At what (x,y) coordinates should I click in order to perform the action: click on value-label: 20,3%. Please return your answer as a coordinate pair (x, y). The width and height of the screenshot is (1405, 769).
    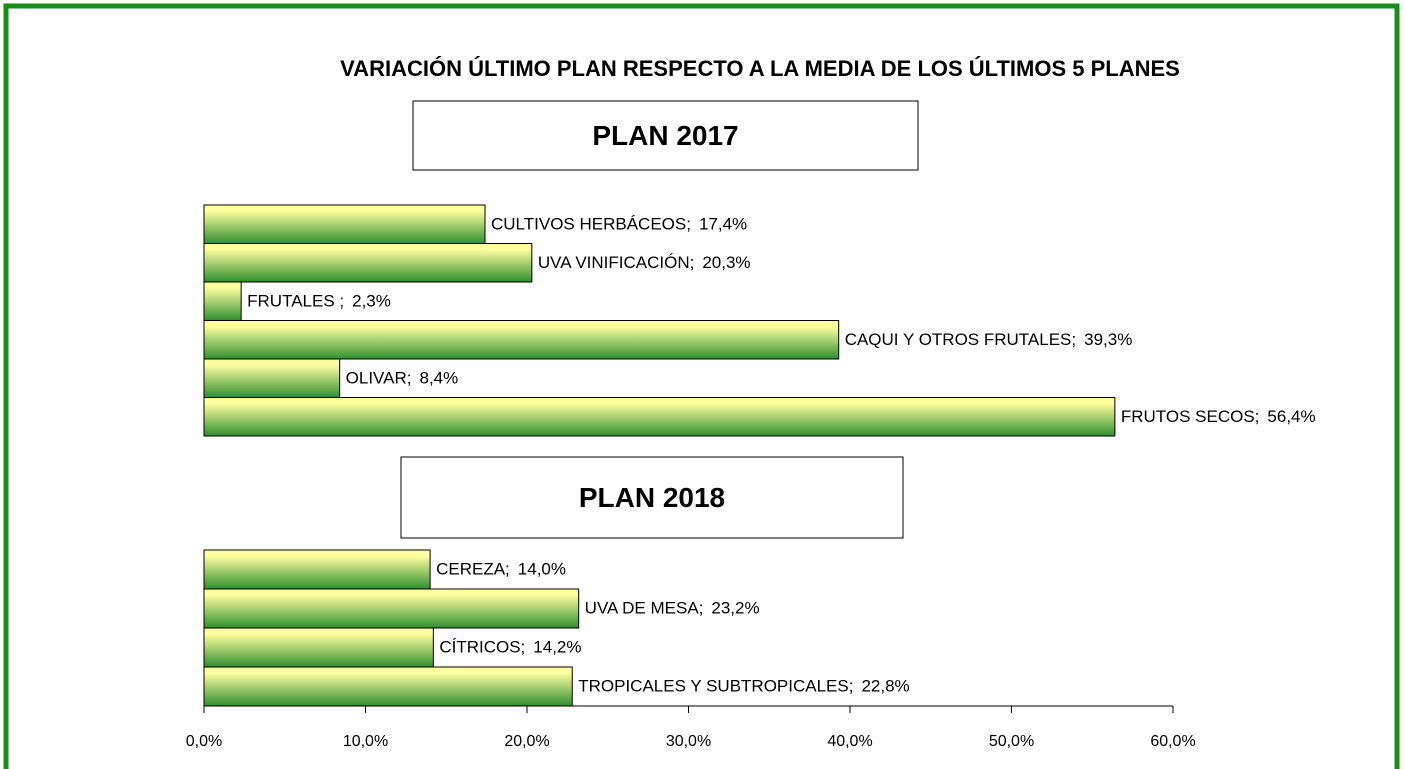
    Looking at the image, I should click on (726, 262).